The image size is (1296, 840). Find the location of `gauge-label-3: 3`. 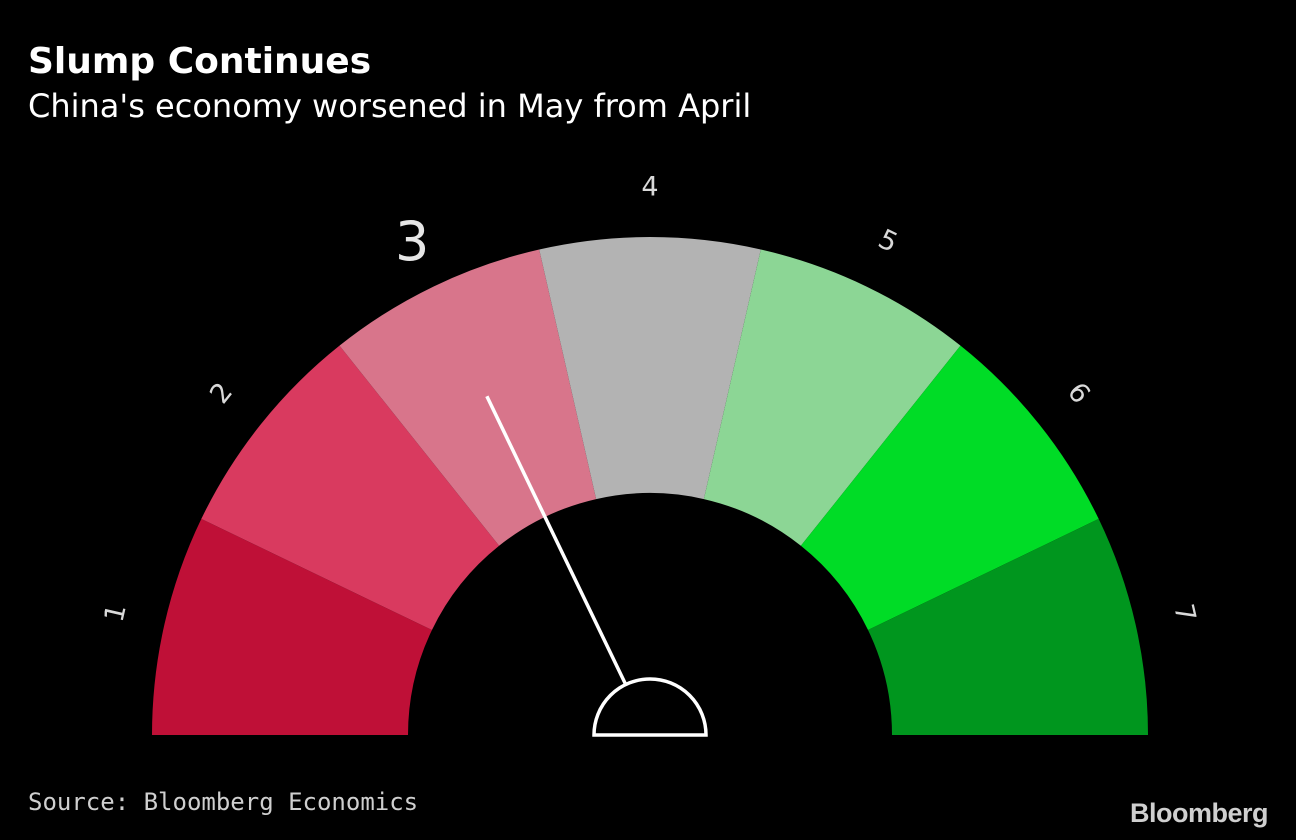

gauge-label-3: 3 is located at coordinates (412, 241).